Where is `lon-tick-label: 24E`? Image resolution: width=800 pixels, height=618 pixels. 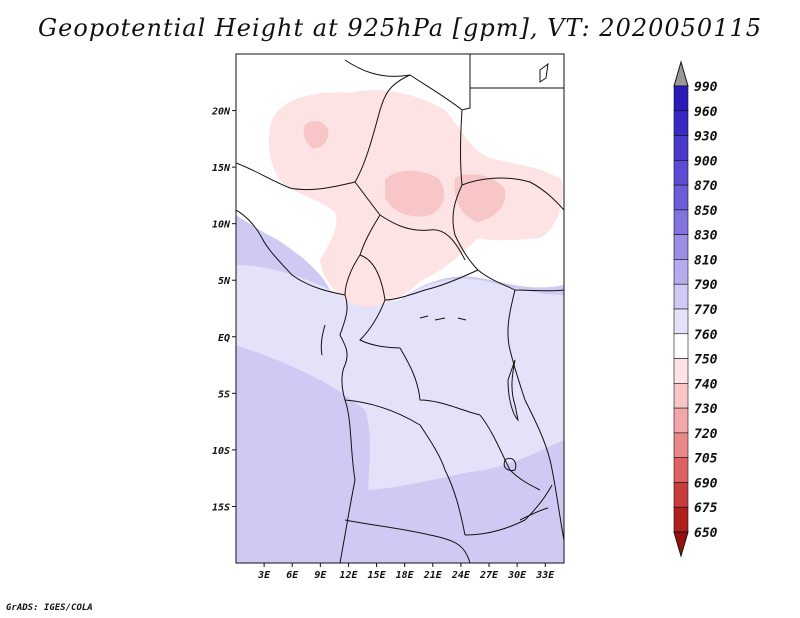
lon-tick-label: 24E is located at coordinates (461, 575).